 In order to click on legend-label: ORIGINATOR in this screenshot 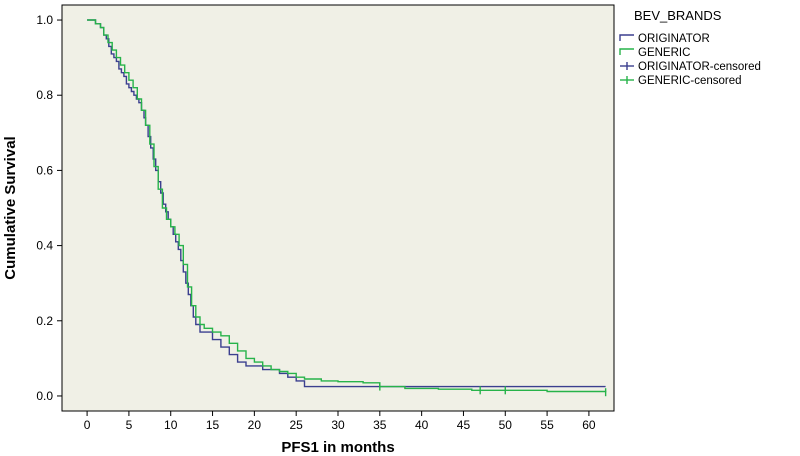, I will do `click(674, 39)`.